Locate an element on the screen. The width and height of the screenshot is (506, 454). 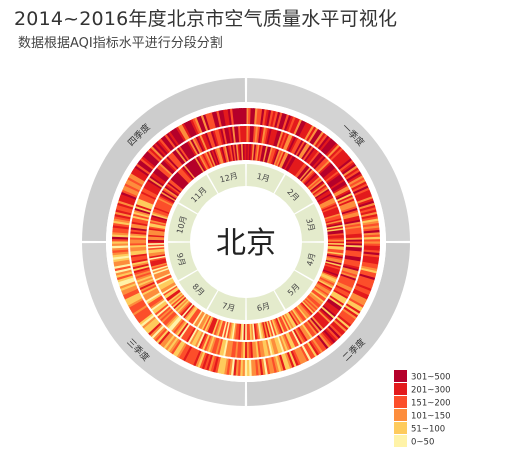
chart-subtitle: 数据根据AQI指标水平进行分段分割 is located at coordinates (120, 43).